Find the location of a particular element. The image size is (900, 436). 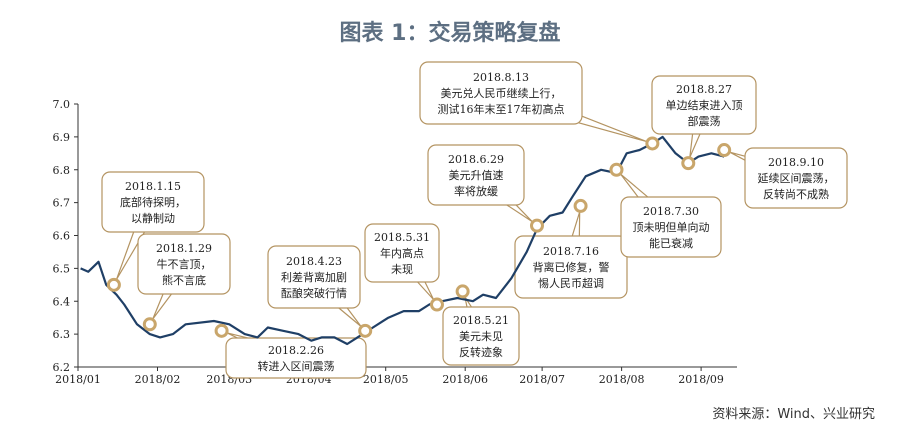

callout-text: 反转迹象 is located at coordinates (481, 352).